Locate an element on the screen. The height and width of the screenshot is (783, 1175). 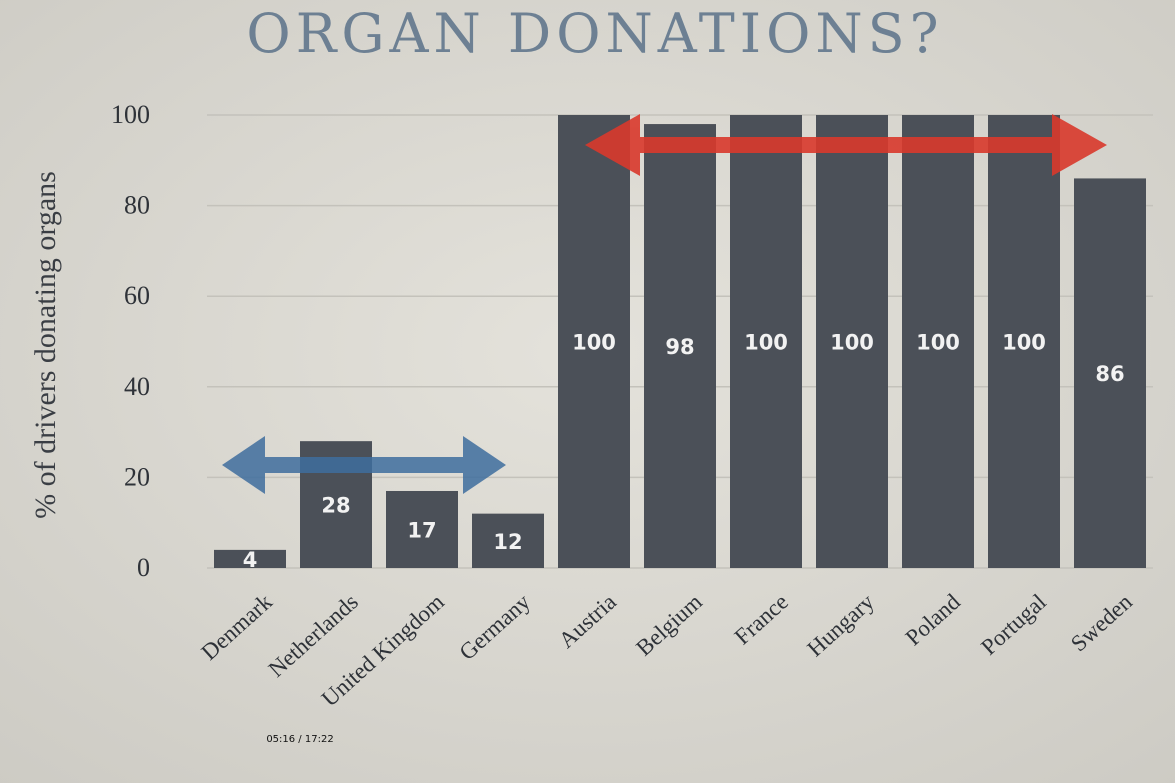
y-tick-label: 20 is located at coordinates (137, 476).